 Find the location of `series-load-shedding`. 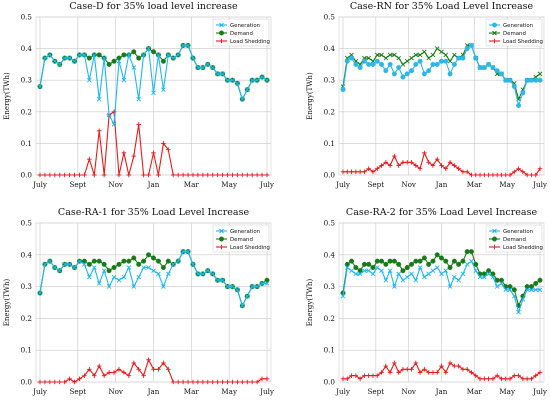

series-load-shedding is located at coordinates (153, 371).